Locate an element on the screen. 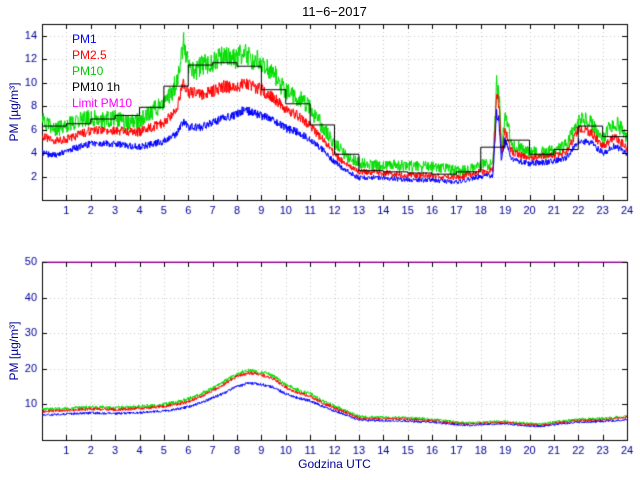  legend-item-pm10-1h: PM10 1h is located at coordinates (96, 87).